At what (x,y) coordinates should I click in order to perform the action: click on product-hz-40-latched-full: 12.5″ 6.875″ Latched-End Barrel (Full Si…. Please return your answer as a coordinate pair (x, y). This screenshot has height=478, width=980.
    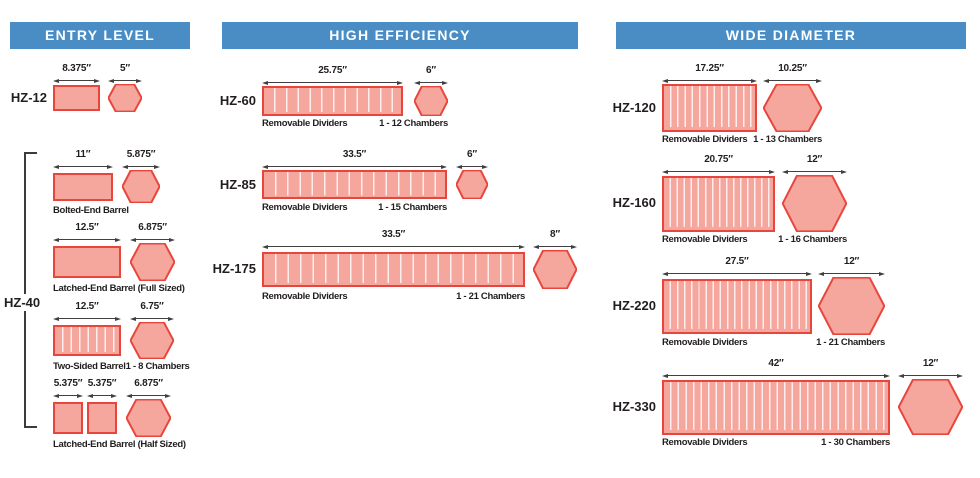
    Looking at the image, I should click on (119, 258).